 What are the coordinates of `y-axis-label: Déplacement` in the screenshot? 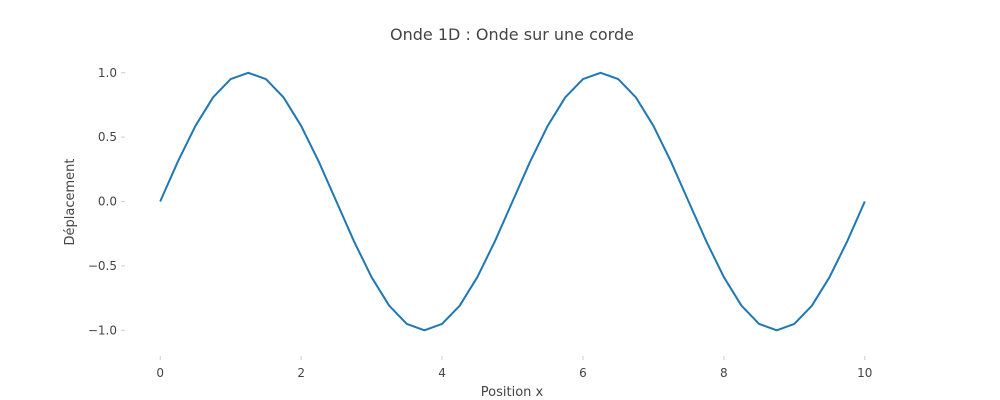 It's located at (70, 202).